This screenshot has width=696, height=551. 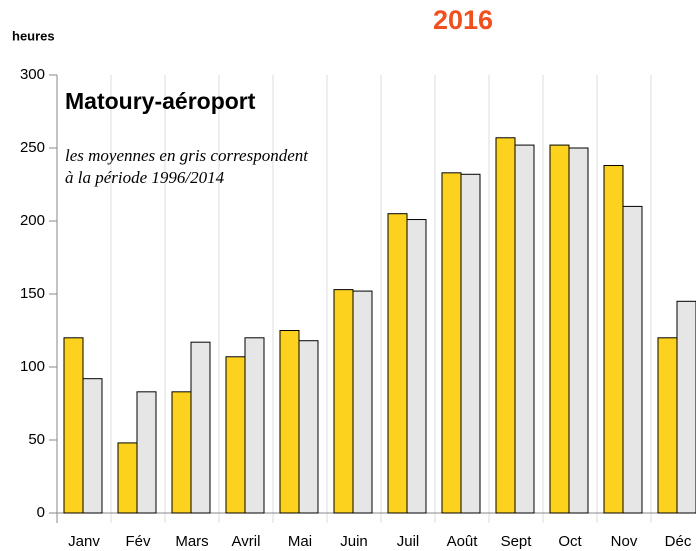 I want to click on y-tick-label: 250, so click(x=32, y=147).